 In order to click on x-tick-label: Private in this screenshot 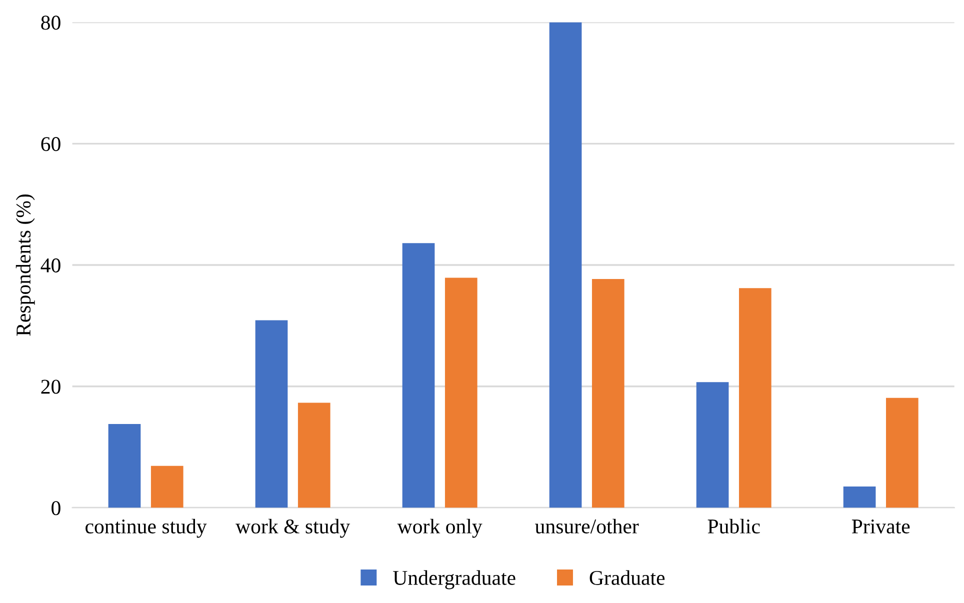, I will do `click(881, 527)`.